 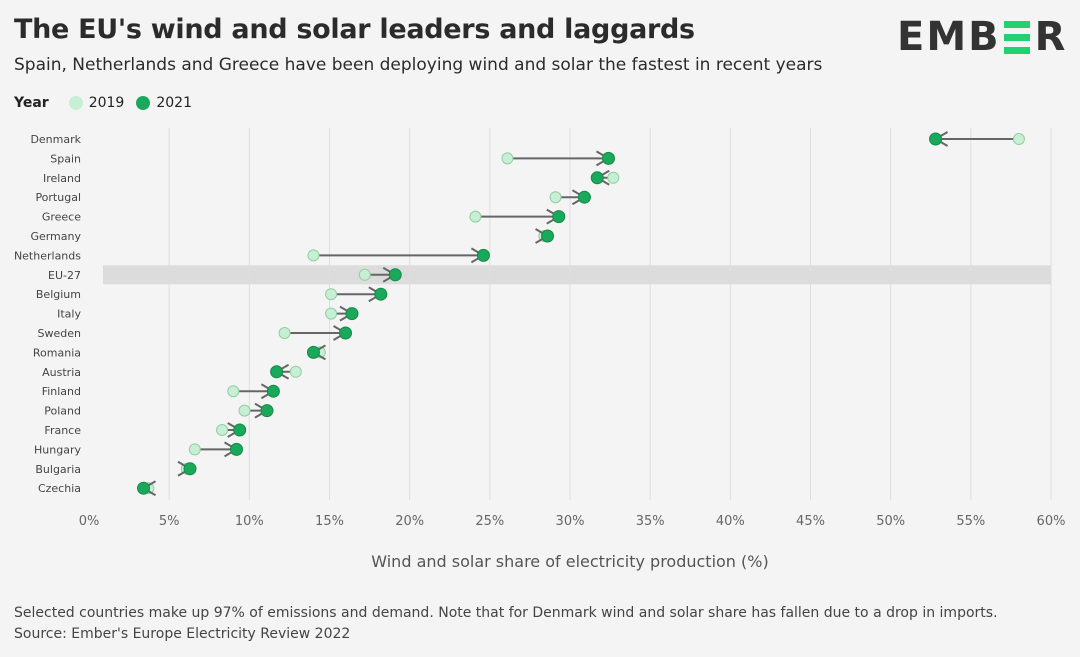 I want to click on category-label: France, so click(x=62, y=430).